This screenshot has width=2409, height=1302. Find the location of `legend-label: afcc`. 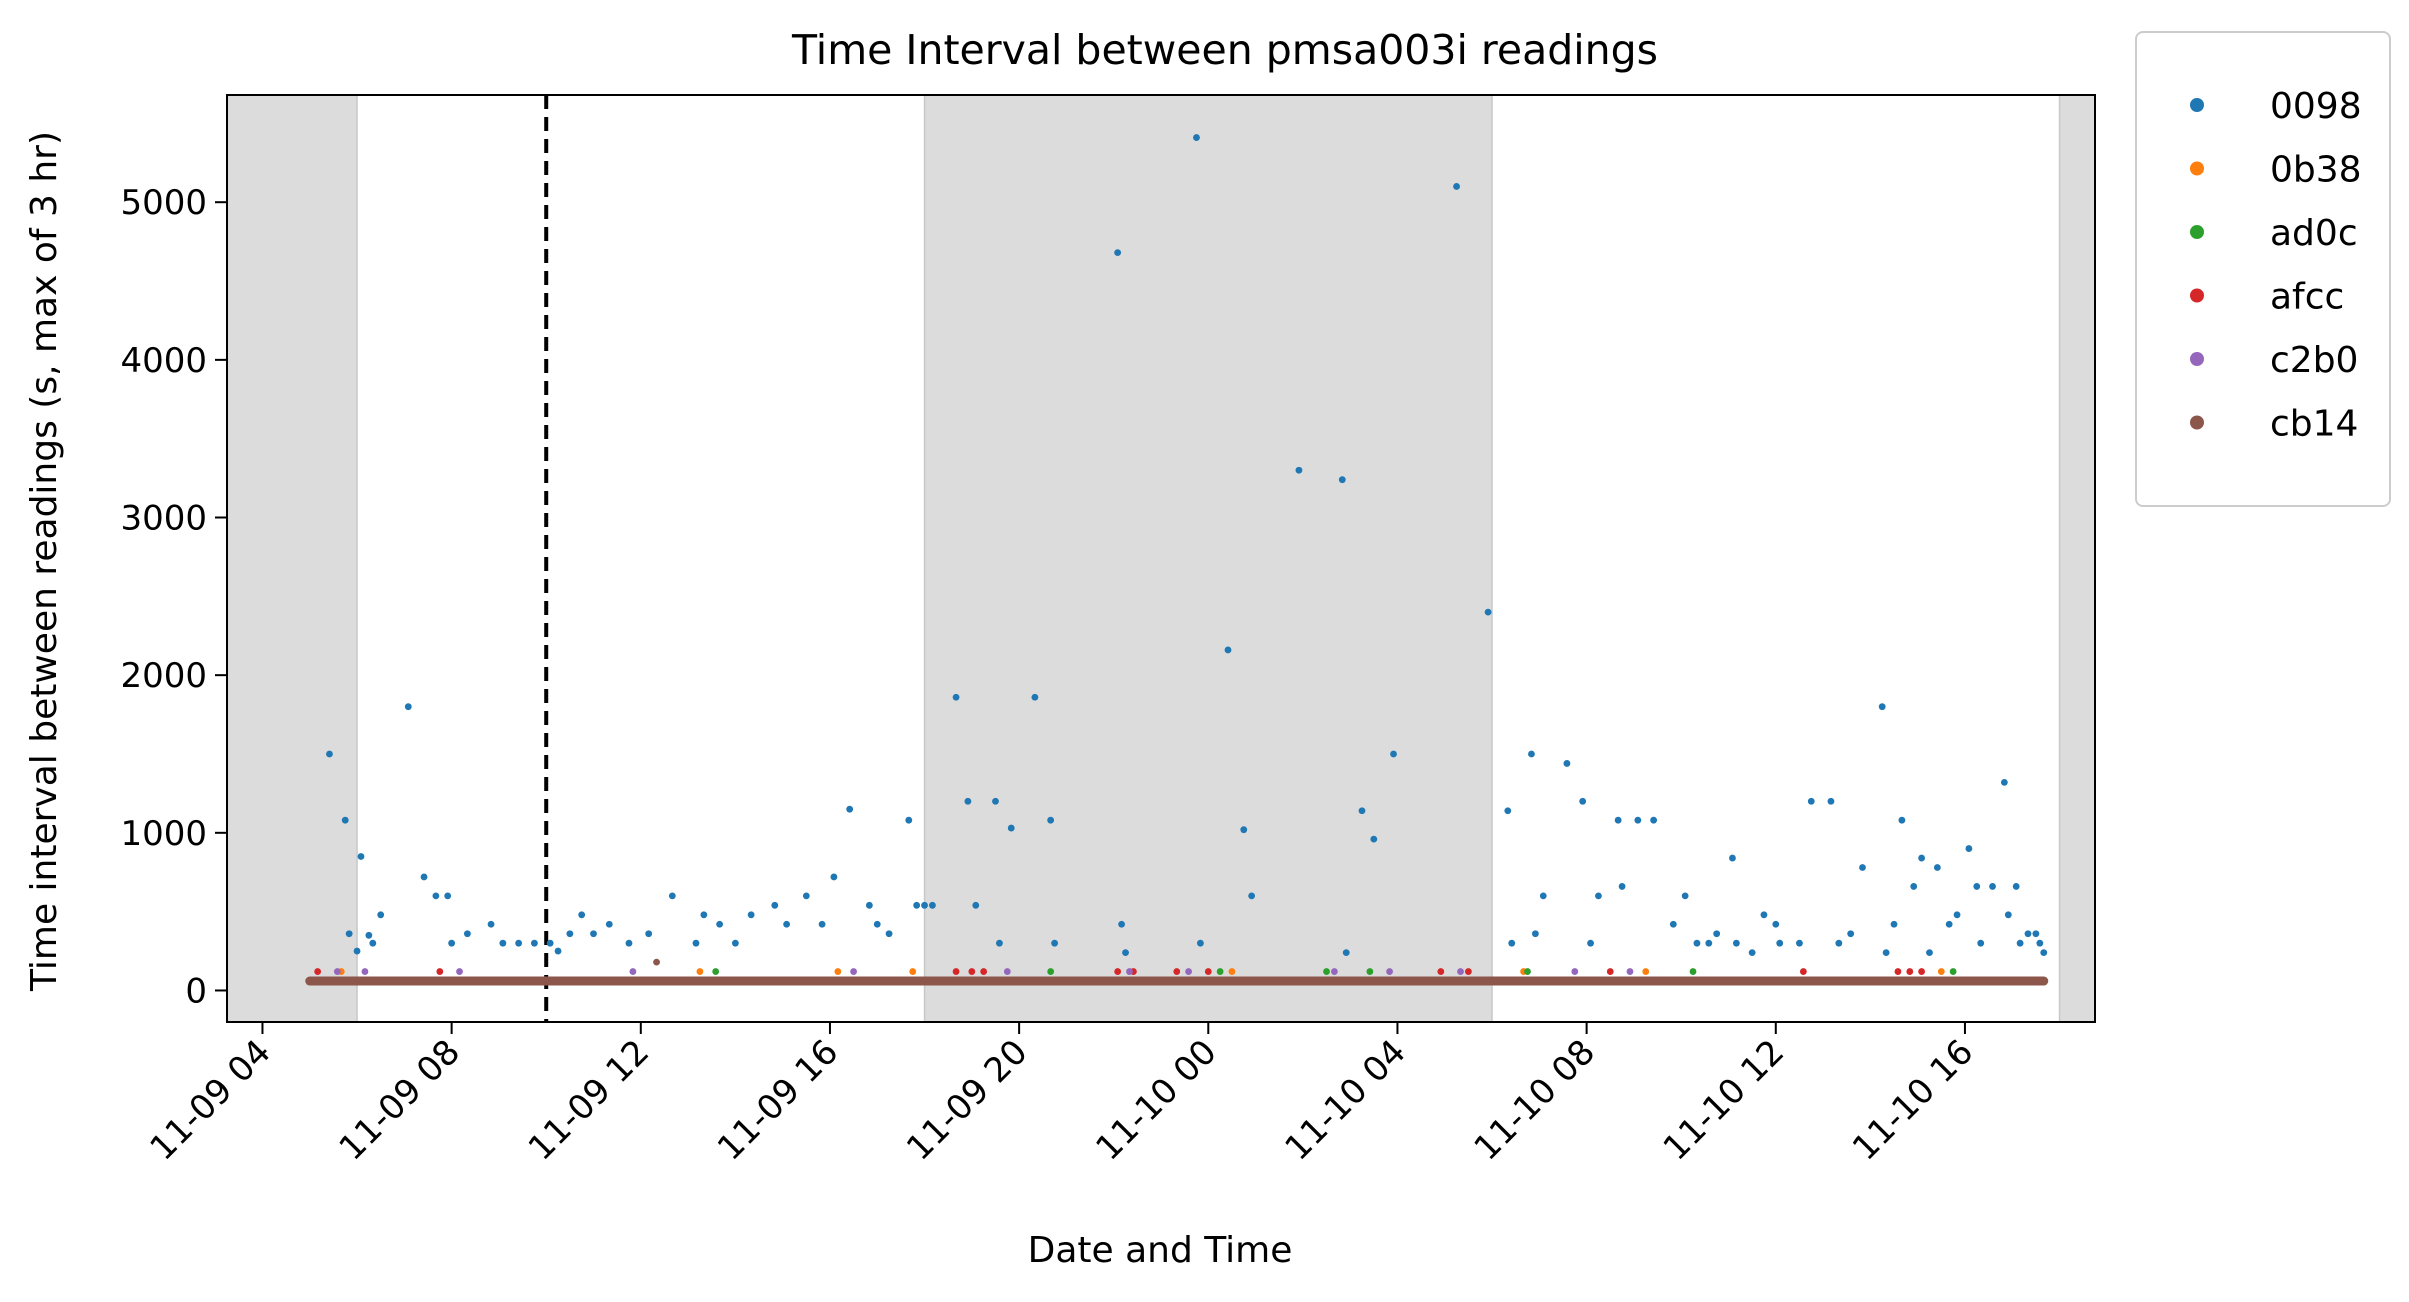

legend-label: afcc is located at coordinates (2307, 297).